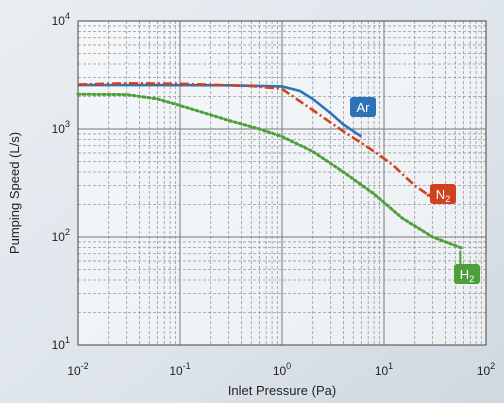  I want to click on x-tick-label: 10², so click(486, 369).